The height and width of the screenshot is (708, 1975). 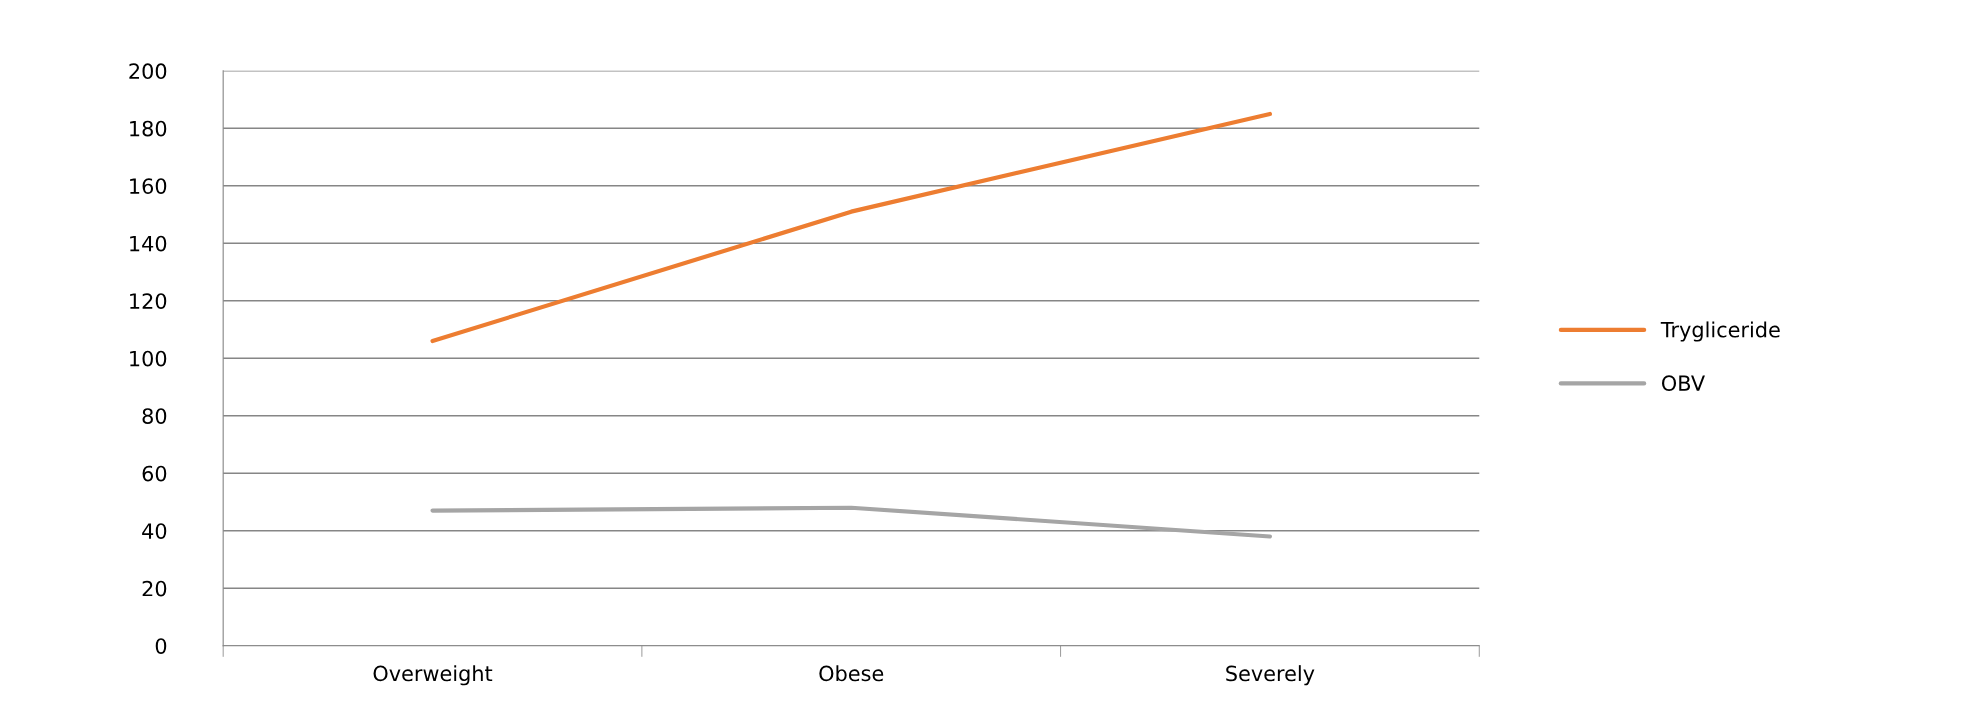 I want to click on y-tick-label: 80, so click(x=154, y=416).